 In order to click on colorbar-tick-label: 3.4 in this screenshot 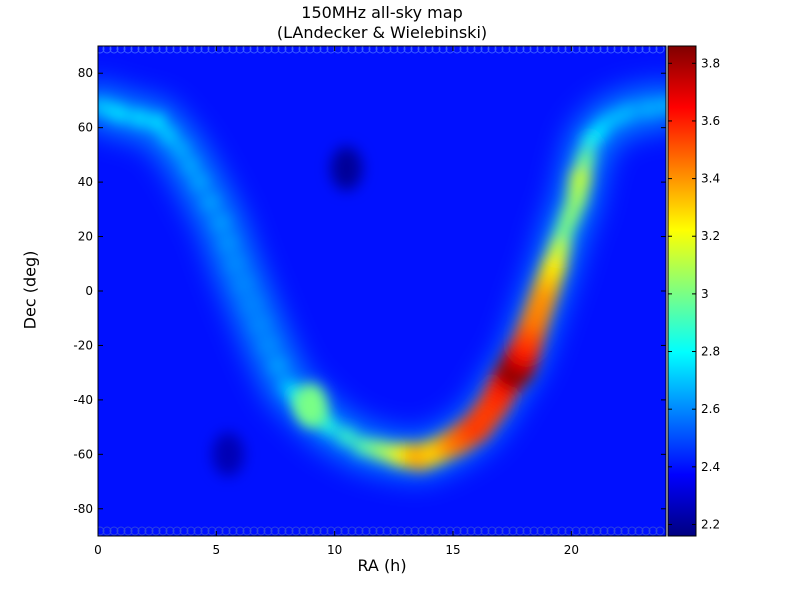, I will do `click(710, 179)`.